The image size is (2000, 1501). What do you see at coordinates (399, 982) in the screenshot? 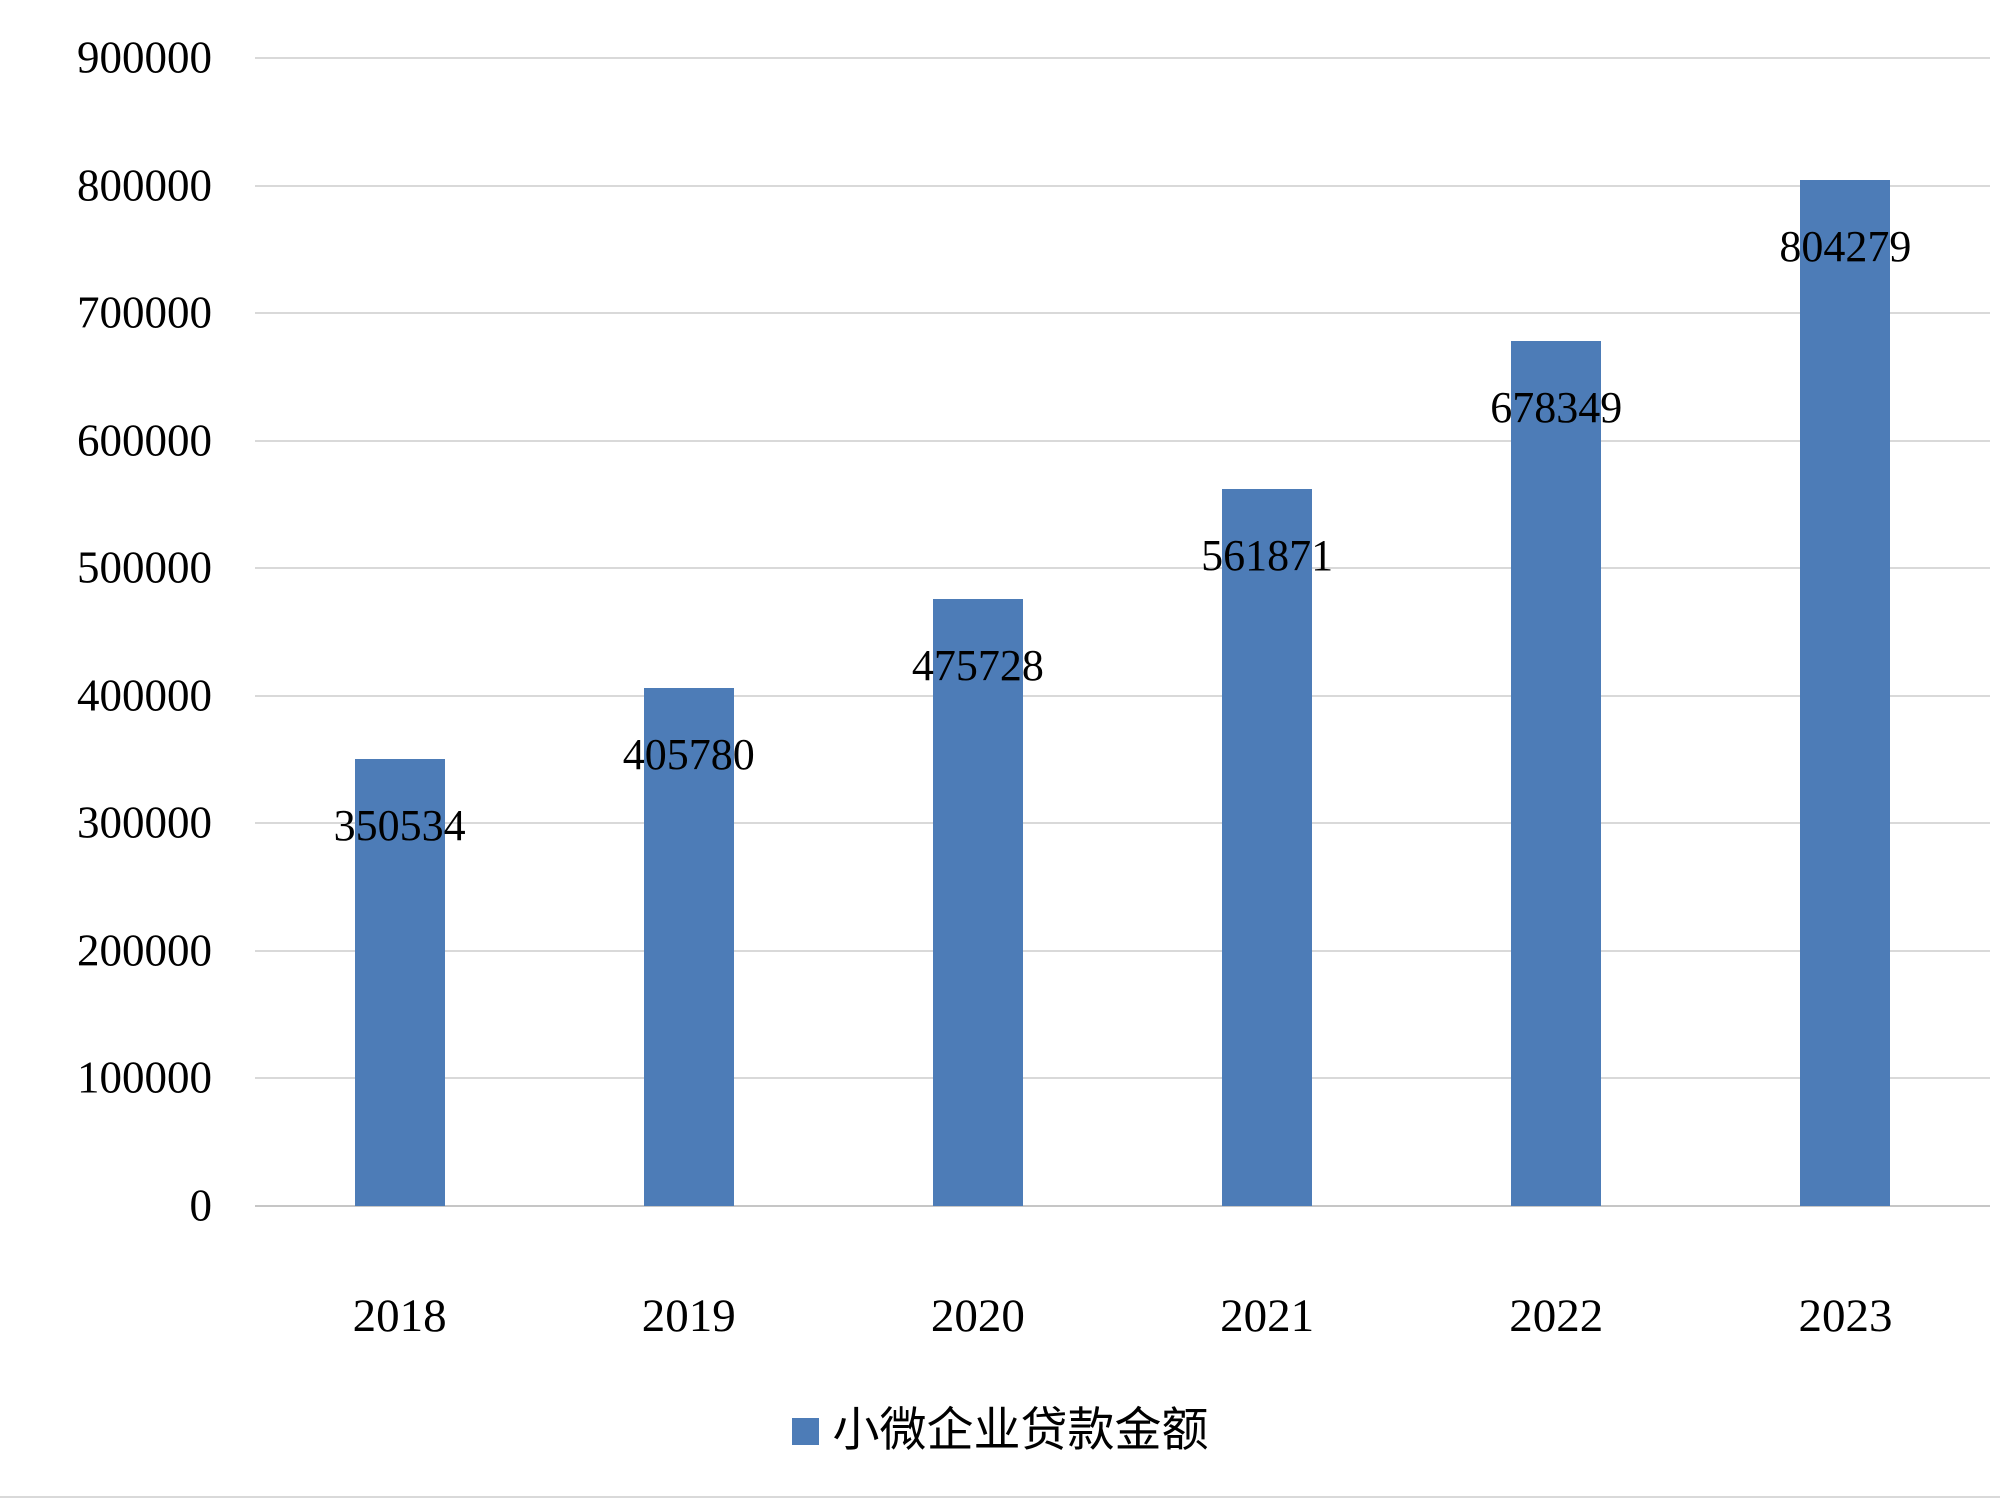
I see `bar-2018` at bounding box center [399, 982].